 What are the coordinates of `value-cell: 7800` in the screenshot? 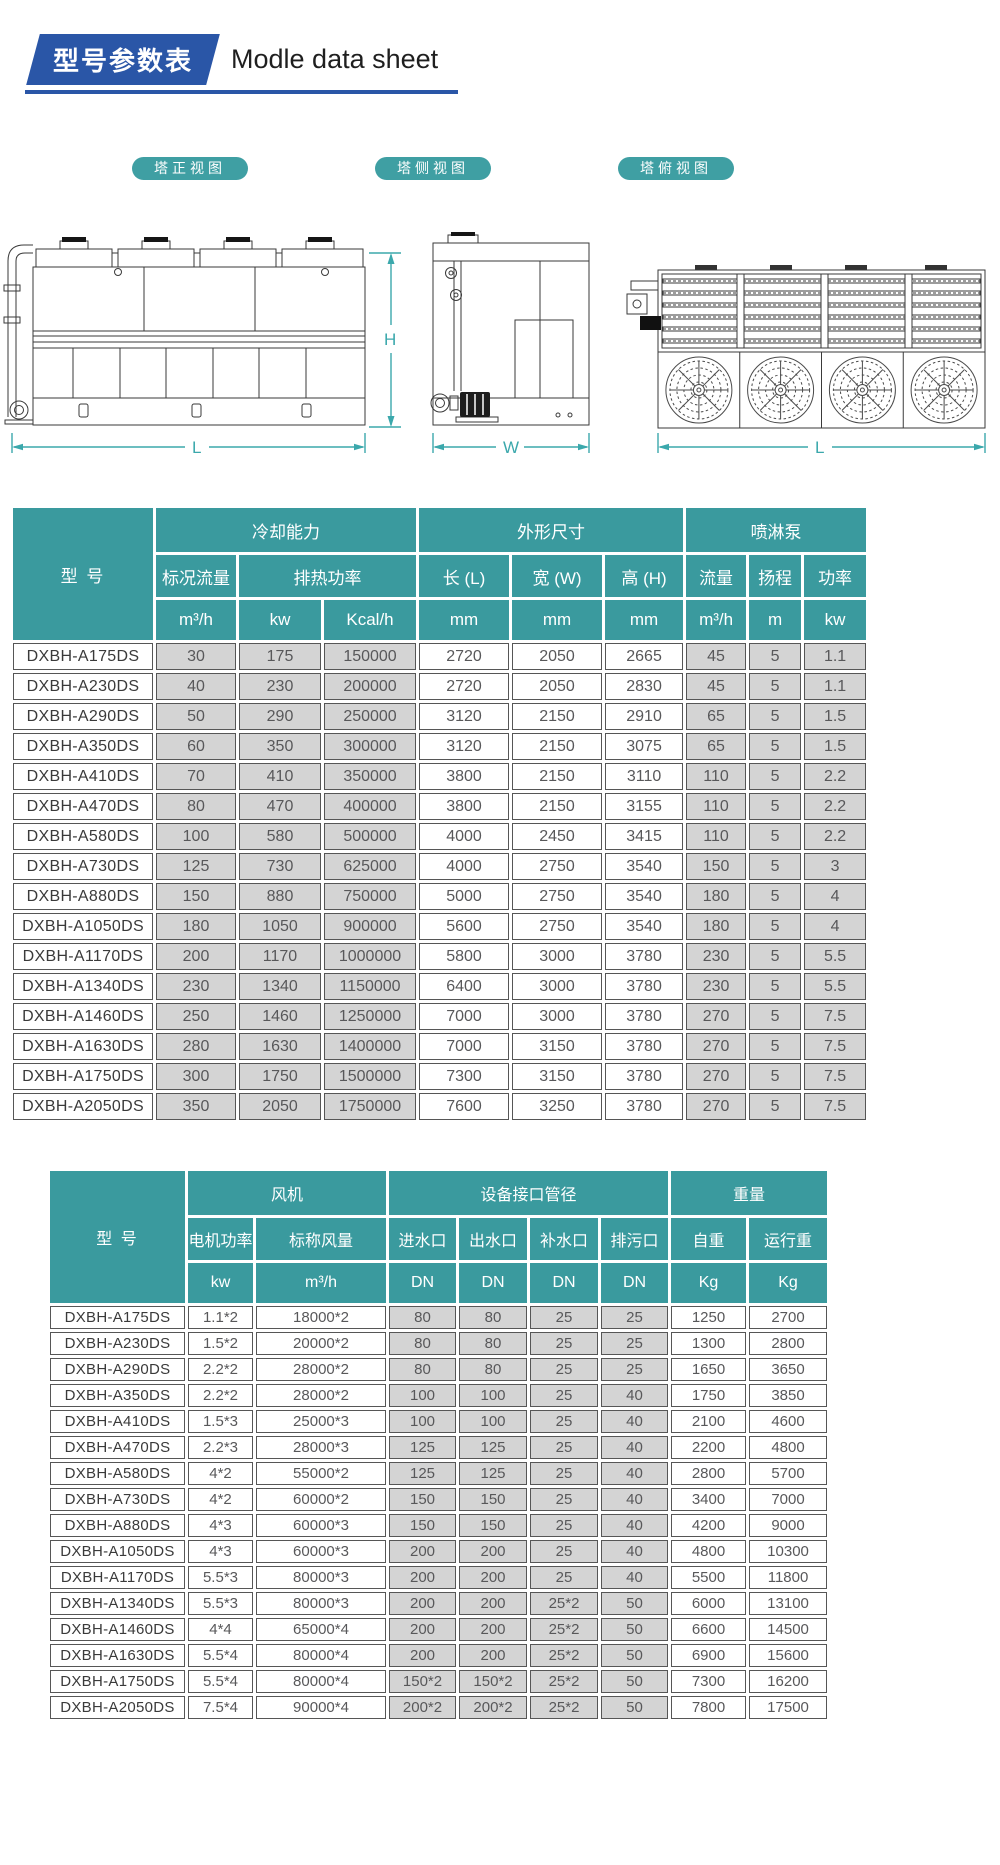 It's located at (709, 1707).